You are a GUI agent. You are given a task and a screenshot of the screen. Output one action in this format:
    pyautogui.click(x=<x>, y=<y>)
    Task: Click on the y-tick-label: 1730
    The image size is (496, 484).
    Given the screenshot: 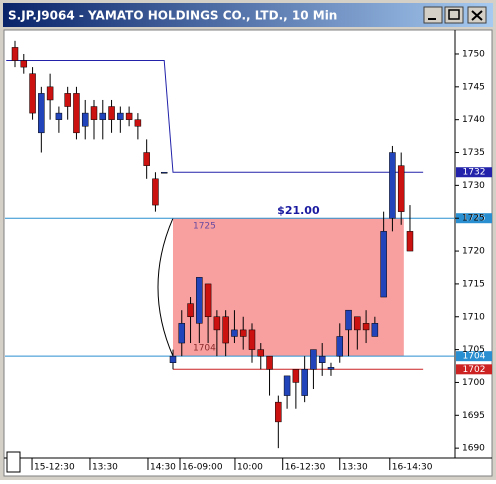 What is the action you would take?
    pyautogui.click(x=473, y=186)
    